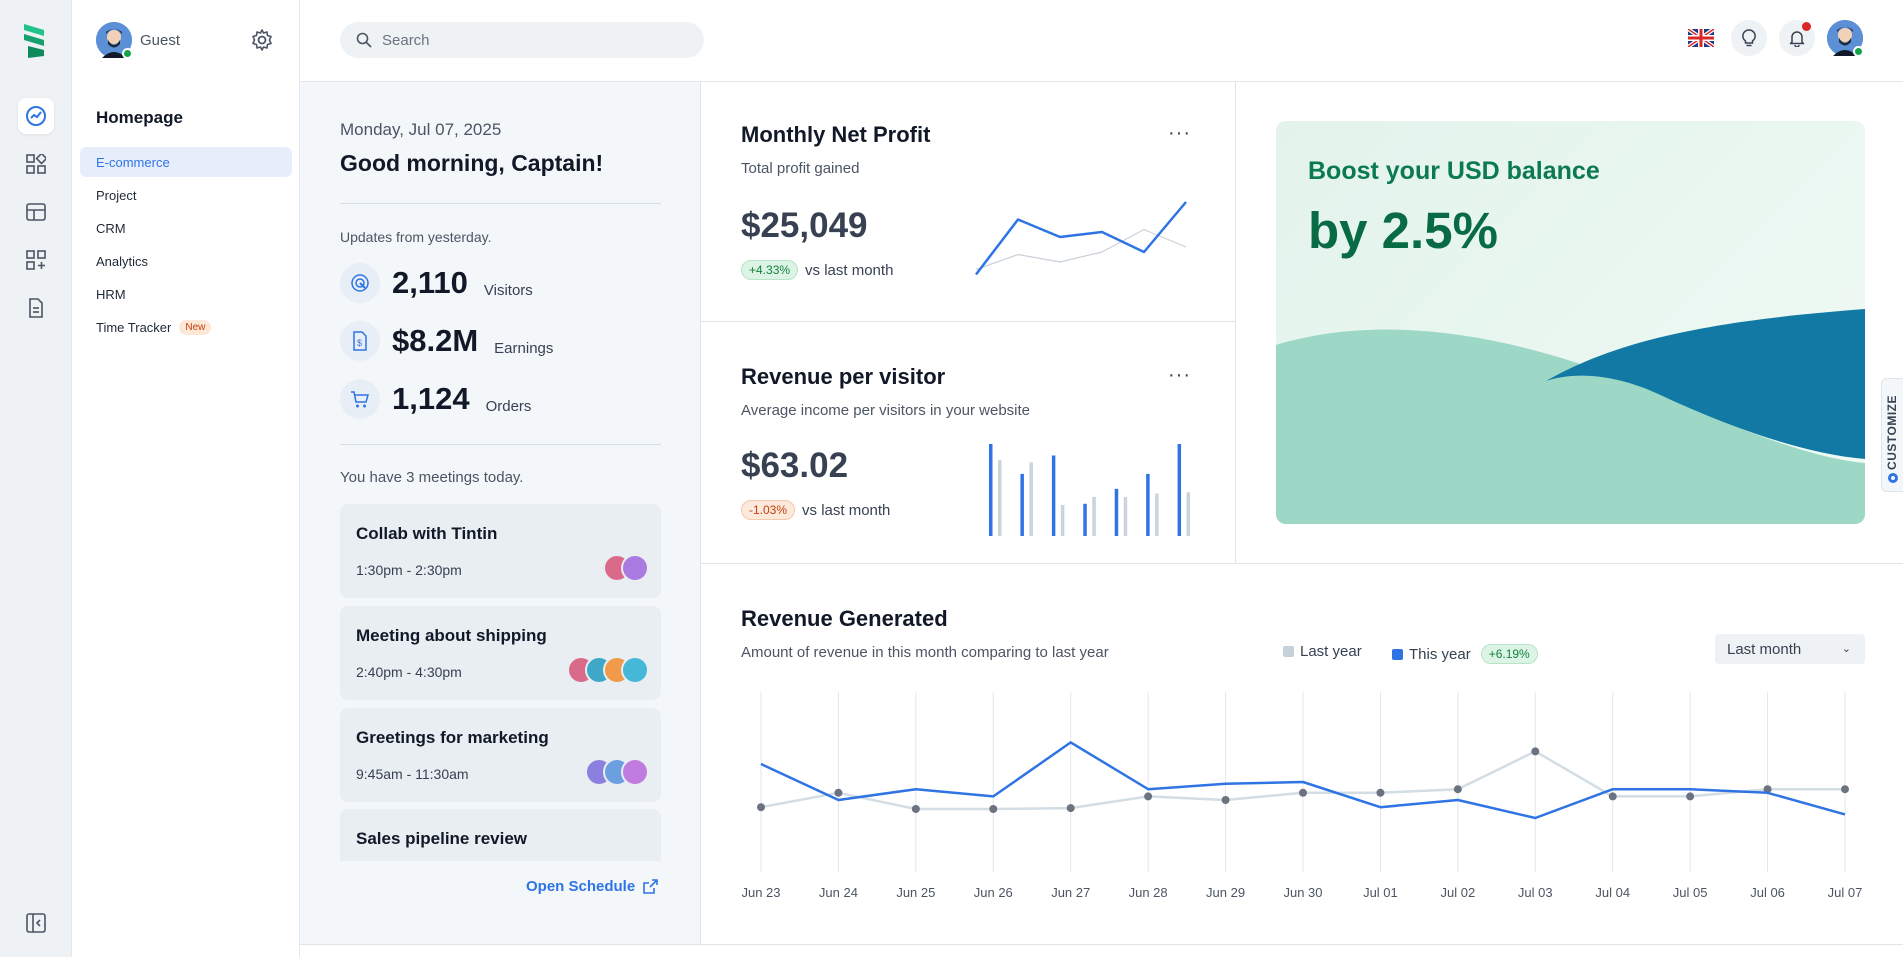 Image resolution: width=1903 pixels, height=957 pixels. I want to click on sidebar-item-label: Project, so click(116, 195).